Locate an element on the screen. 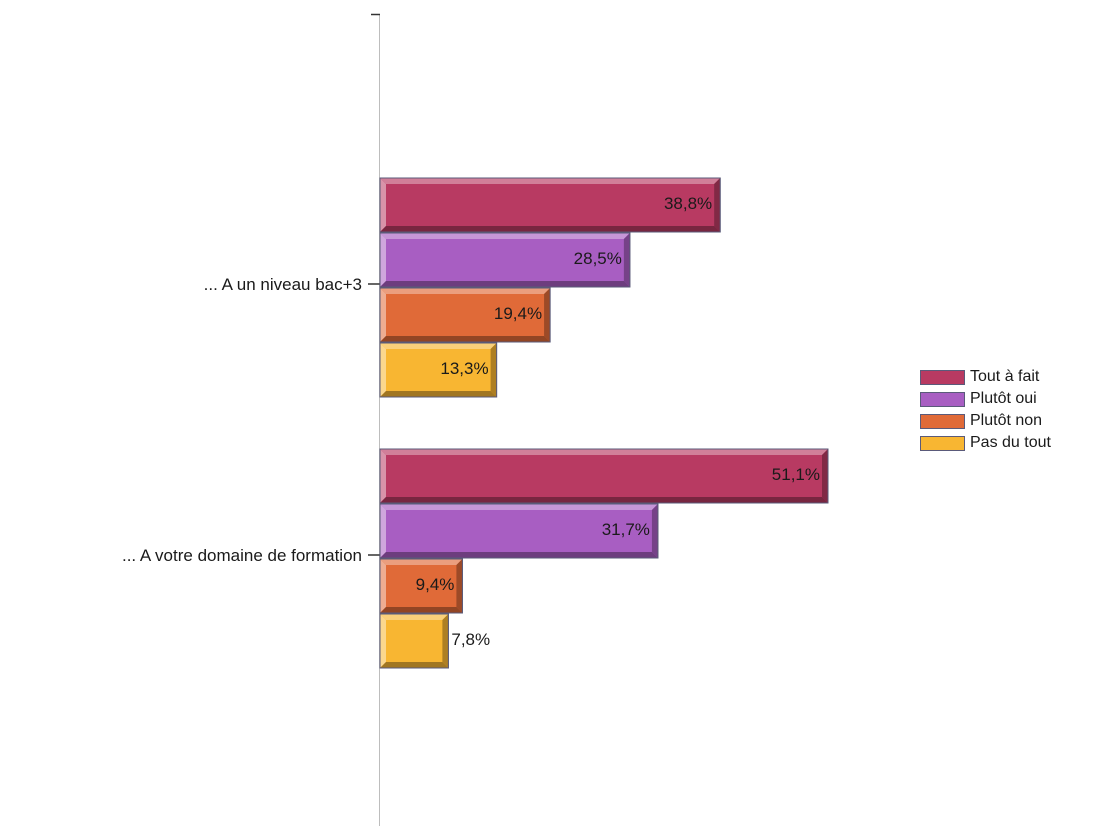 The height and width of the screenshot is (826, 1094). bar-value-label: 7,8% is located at coordinates (470, 639).